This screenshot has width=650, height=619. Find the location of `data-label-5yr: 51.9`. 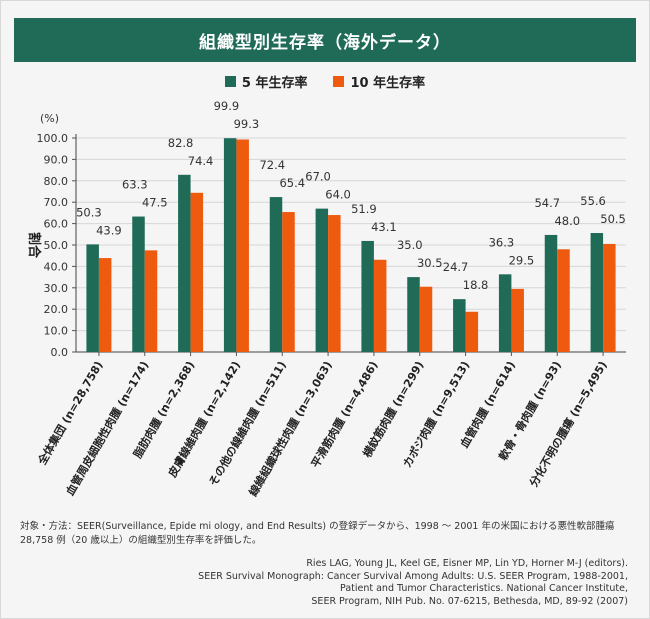

data-label-5yr: 51.9 is located at coordinates (364, 209).